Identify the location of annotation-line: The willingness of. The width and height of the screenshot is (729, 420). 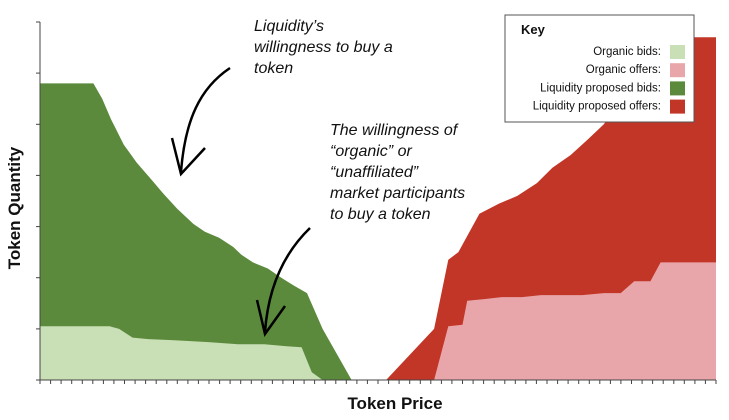
(394, 130).